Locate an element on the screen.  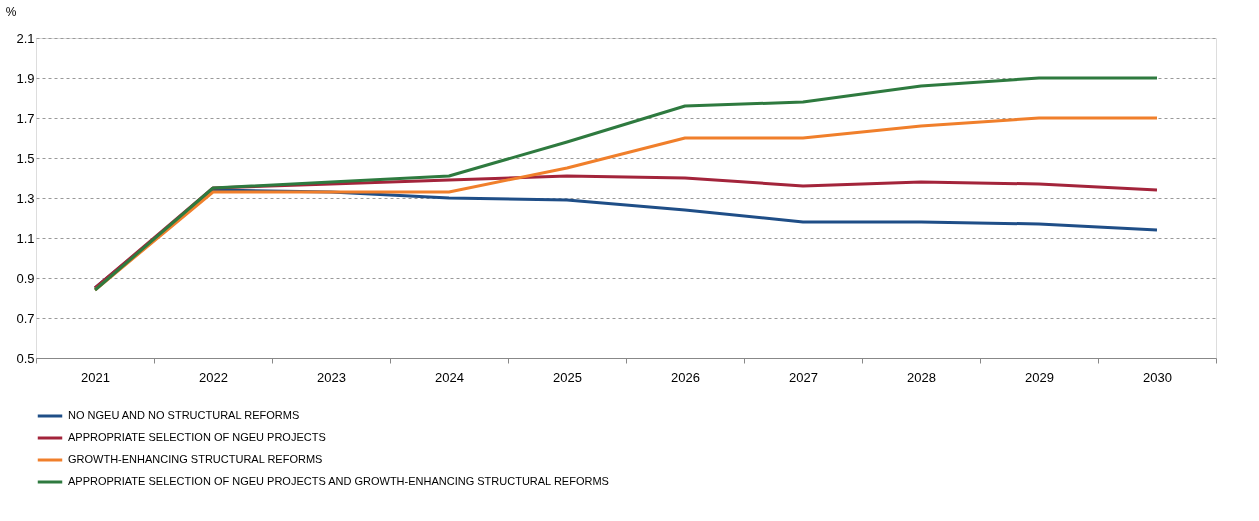
legend-label: GROWTH-ENHANCING STRUCTURAL REFORMS is located at coordinates (195, 459).